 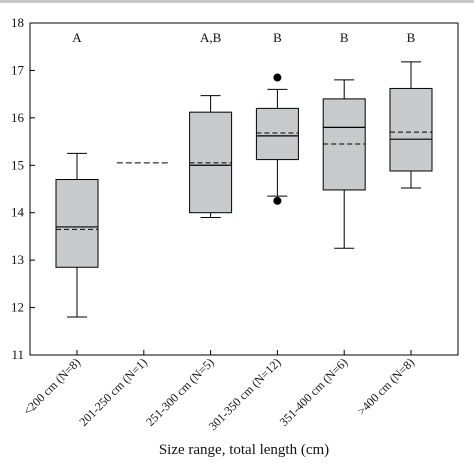 I want to click on y-tick-label: 16, so click(x=18, y=117).